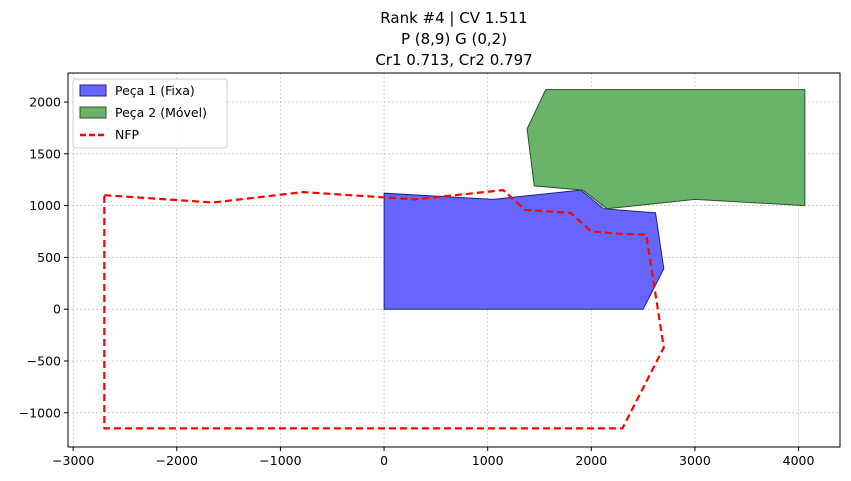 This screenshot has width=851, height=481. What do you see at coordinates (45, 102) in the screenshot?
I see `y-tick-label: 2000` at bounding box center [45, 102].